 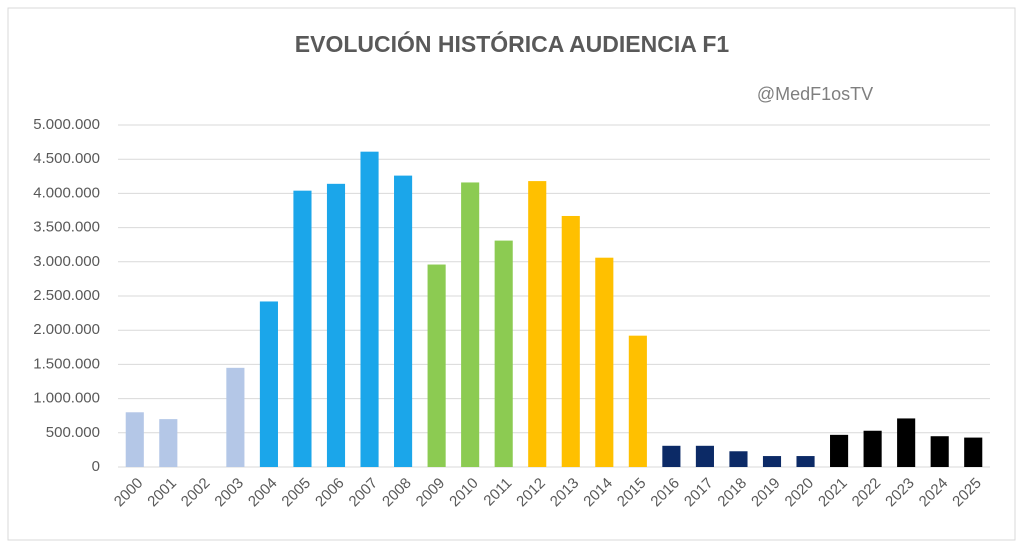 I want to click on annotation: @MedF1osTV, so click(x=815, y=94).